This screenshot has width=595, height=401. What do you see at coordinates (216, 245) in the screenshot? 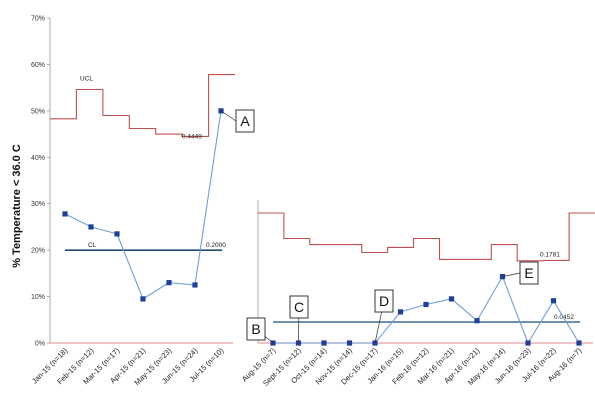
I see `cl-value-phase1: 0.2000` at bounding box center [216, 245].